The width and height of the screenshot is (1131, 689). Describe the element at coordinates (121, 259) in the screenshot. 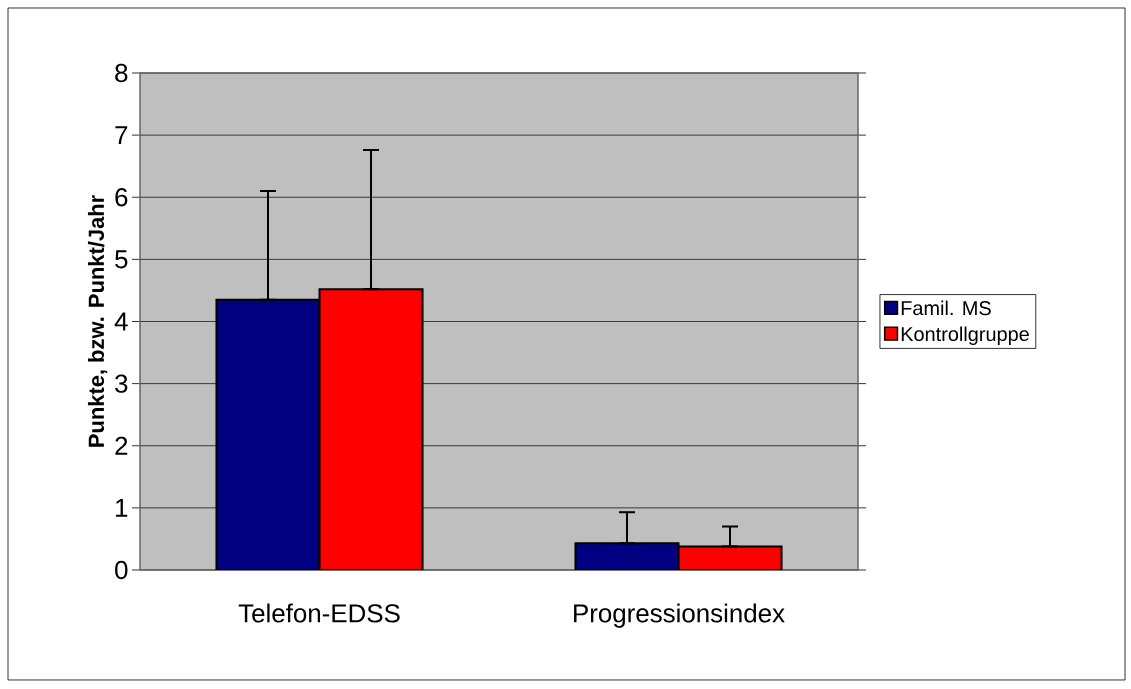

I see `y-tick-label: 5` at that location.